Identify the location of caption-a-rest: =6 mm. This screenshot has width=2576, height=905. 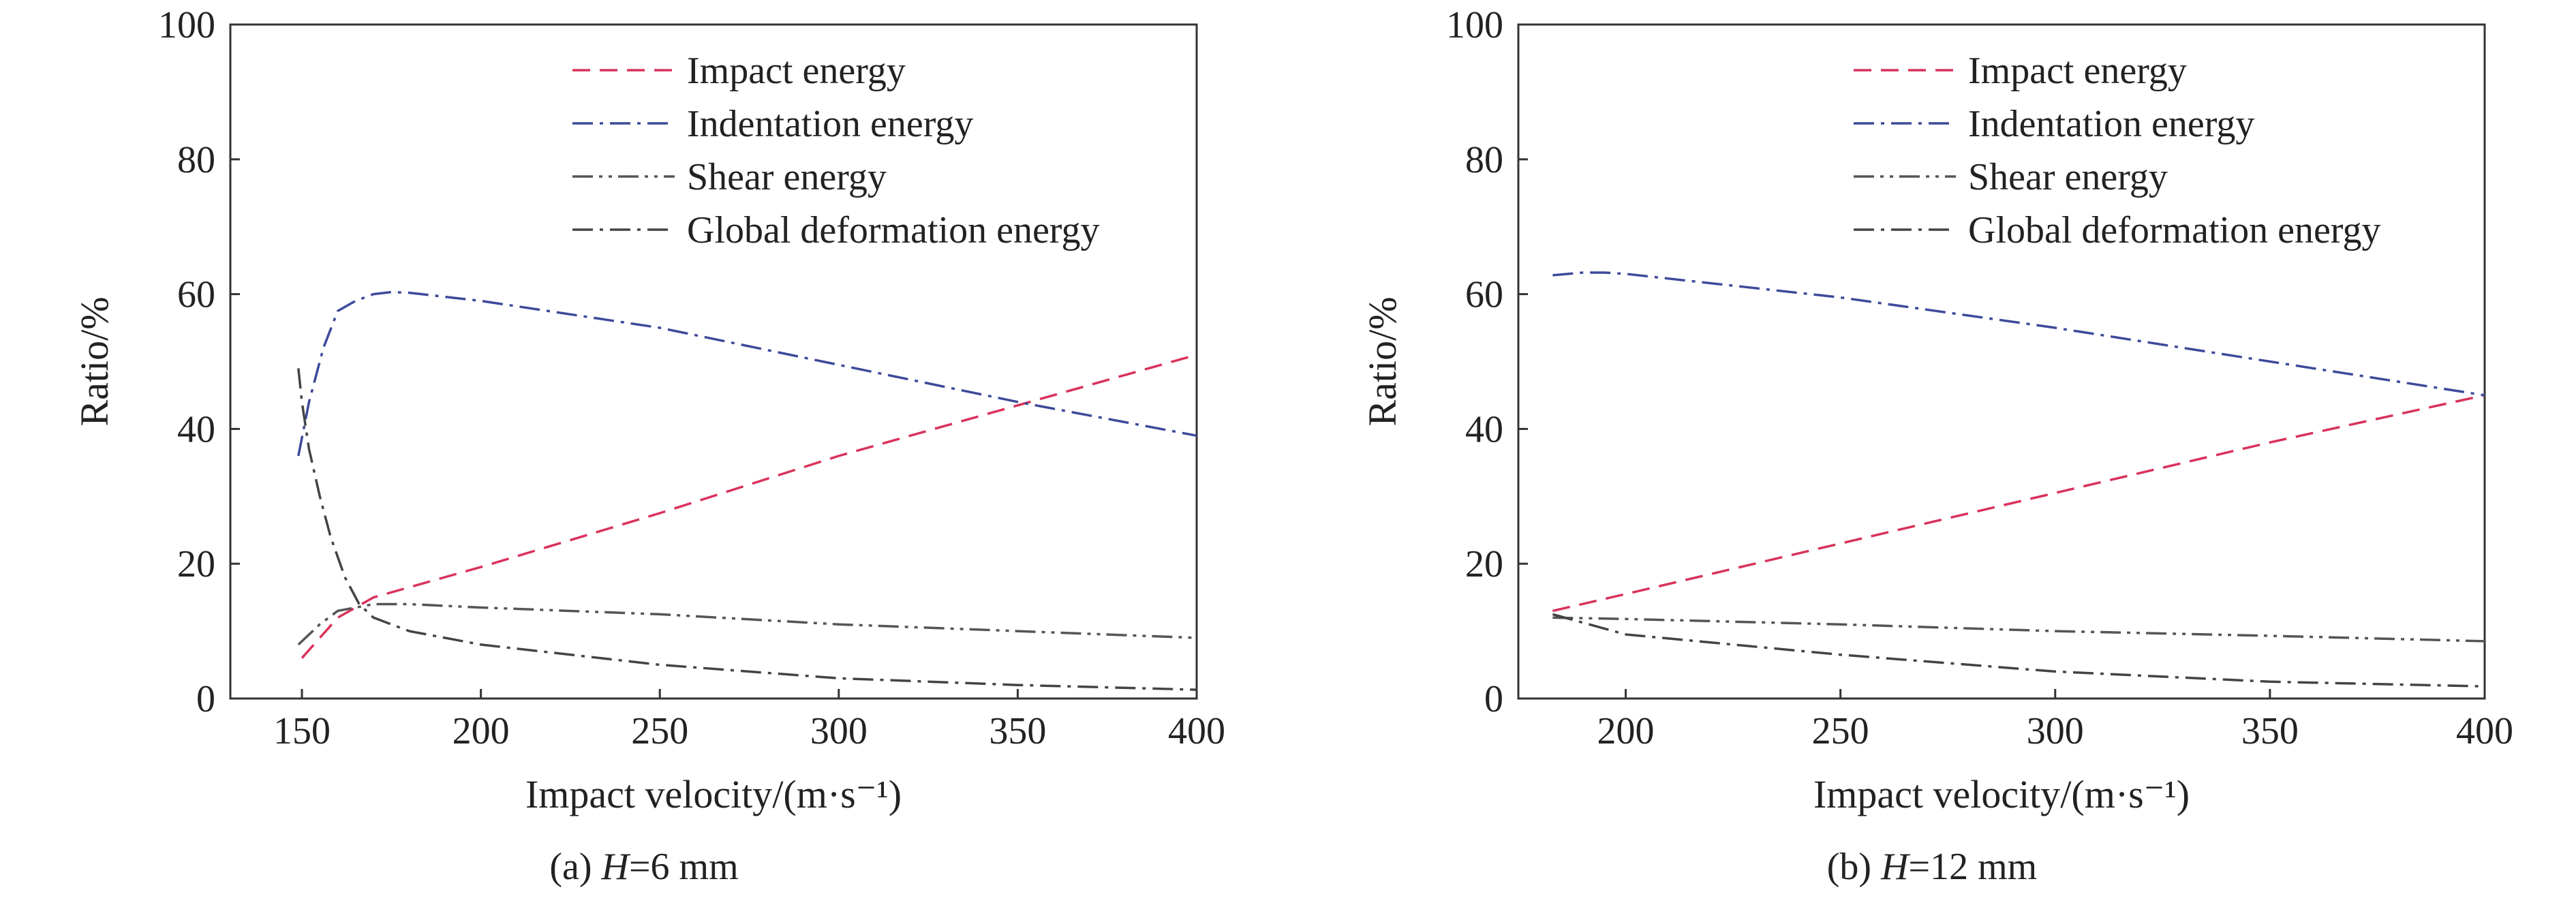
(684, 867).